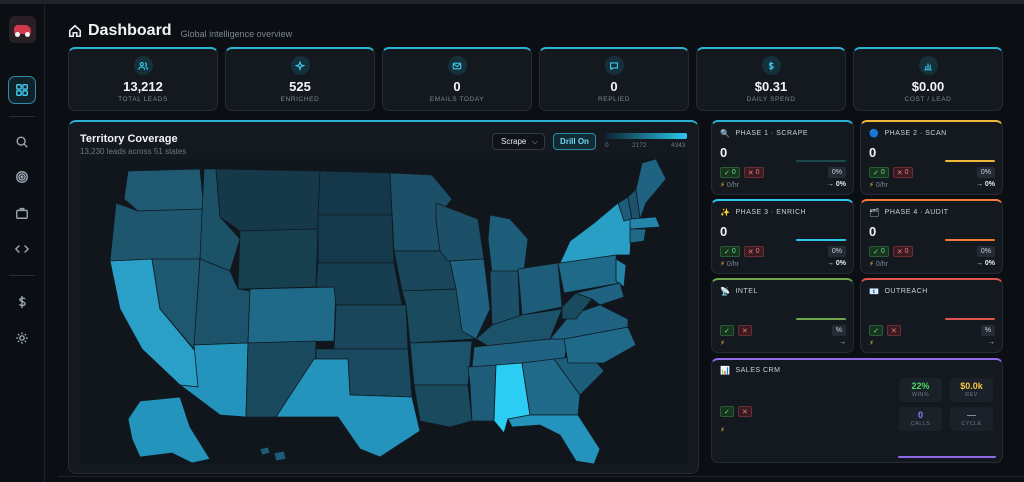 This screenshot has width=1024, height=482. I want to click on envelope-icon: 📧, so click(874, 291).